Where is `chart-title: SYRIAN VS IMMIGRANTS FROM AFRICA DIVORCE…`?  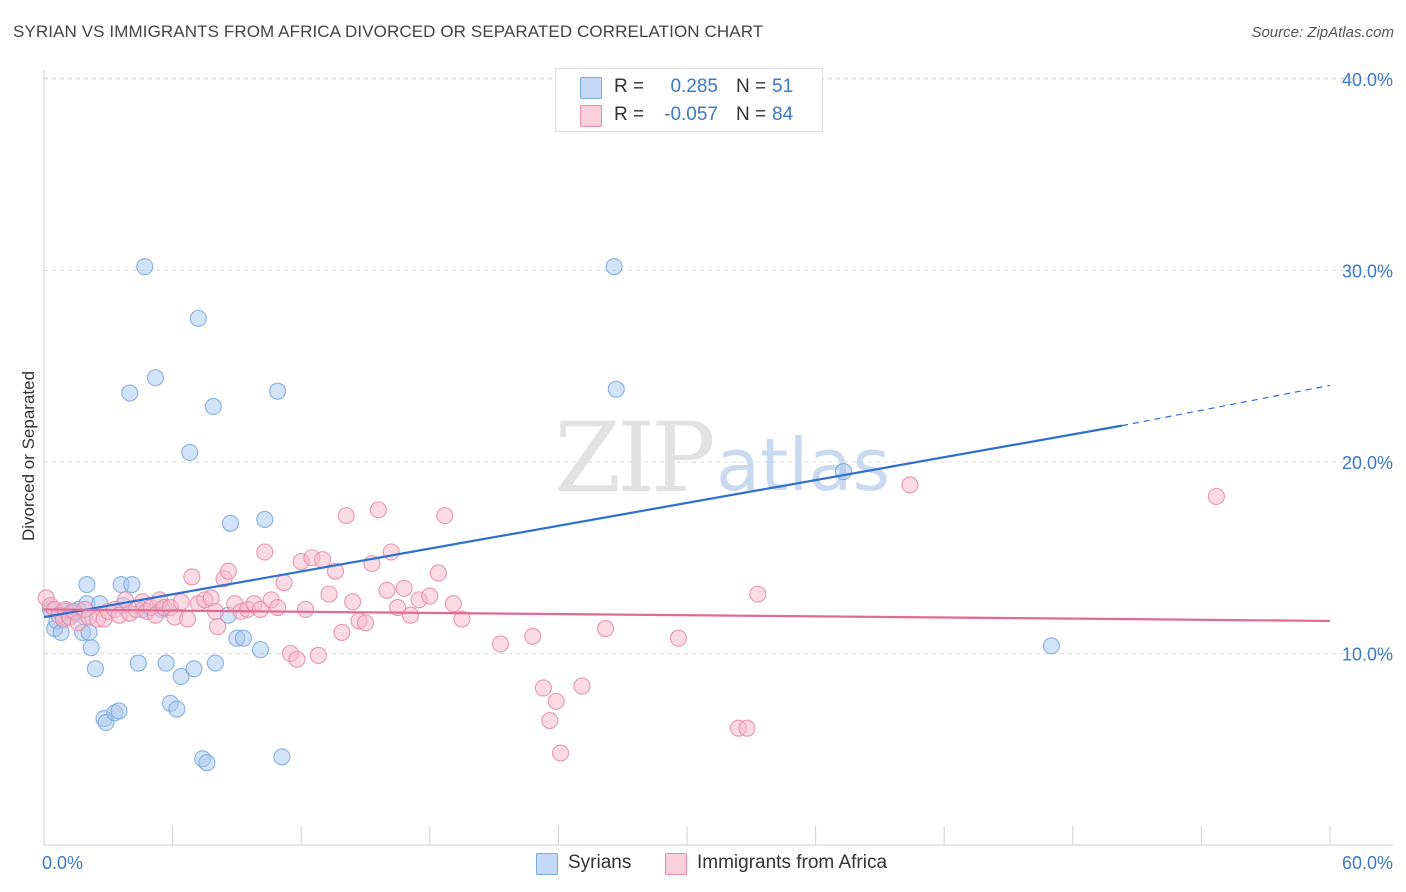 chart-title: SYRIAN VS IMMIGRANTS FROM AFRICA DIVORCE… is located at coordinates (388, 31).